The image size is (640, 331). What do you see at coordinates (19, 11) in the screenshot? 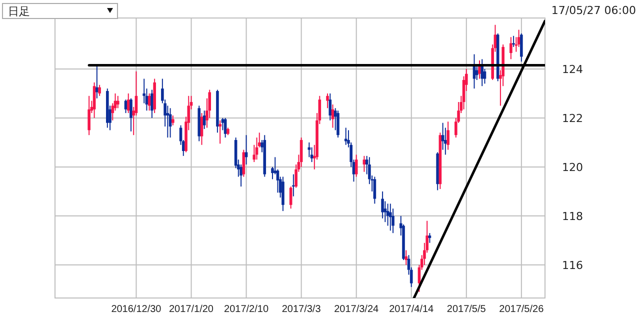
I see `chart-title: 日足` at bounding box center [19, 11].